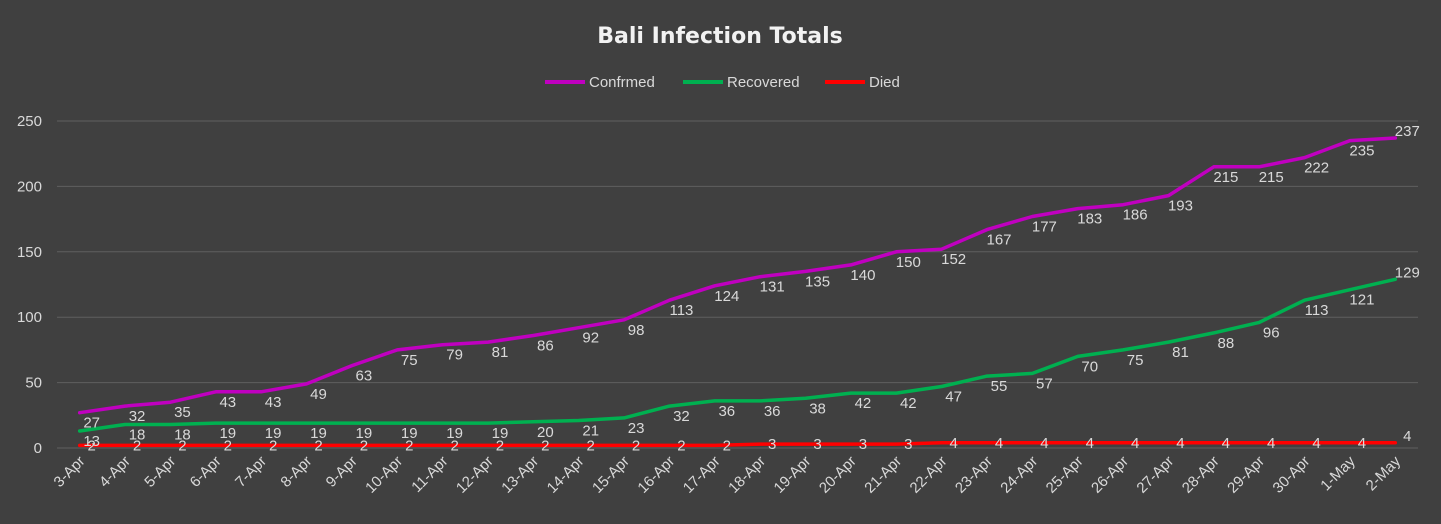  What do you see at coordinates (1135, 360) in the screenshot?
I see `data-label-recovered: 75` at bounding box center [1135, 360].